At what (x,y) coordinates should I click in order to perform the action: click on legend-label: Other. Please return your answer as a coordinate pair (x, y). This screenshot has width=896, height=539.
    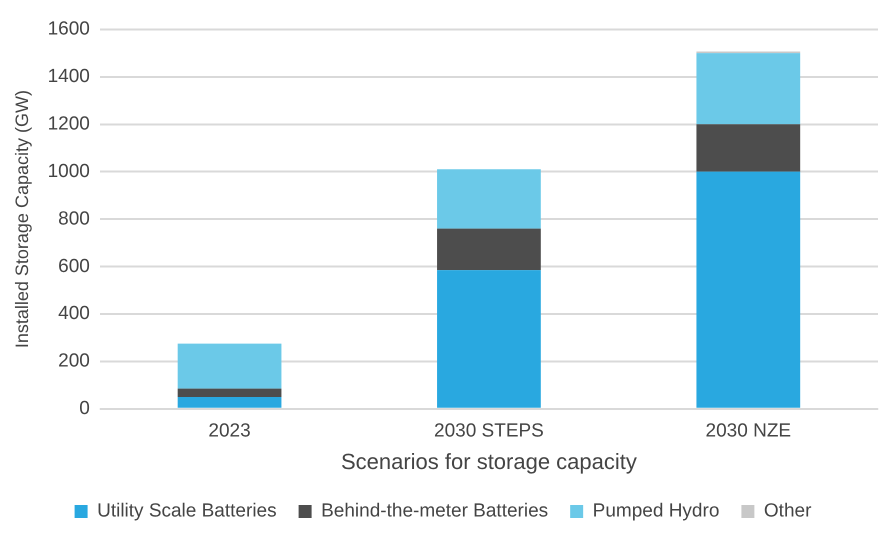
    Looking at the image, I should click on (788, 511).